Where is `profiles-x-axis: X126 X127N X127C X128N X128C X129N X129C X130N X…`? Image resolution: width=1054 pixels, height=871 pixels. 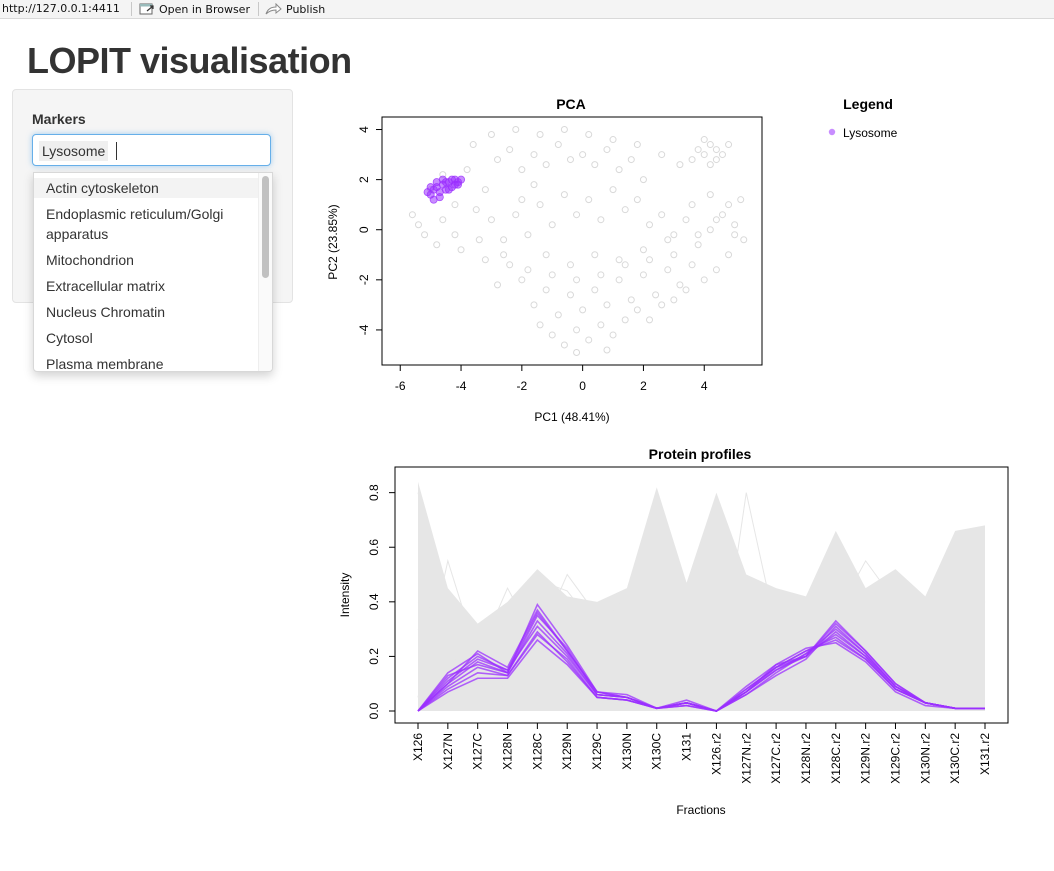 profiles-x-axis: X126 X127N X127C X128N X128C X129N X129C X130N X… is located at coordinates (701, 753).